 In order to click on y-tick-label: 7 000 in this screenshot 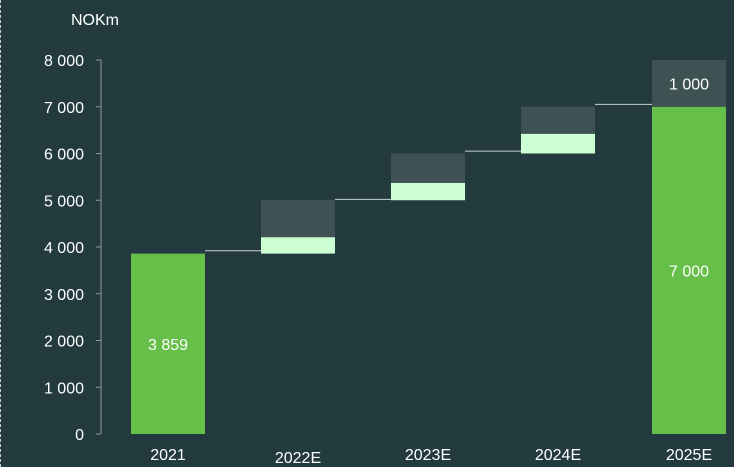, I will do `click(64, 108)`.